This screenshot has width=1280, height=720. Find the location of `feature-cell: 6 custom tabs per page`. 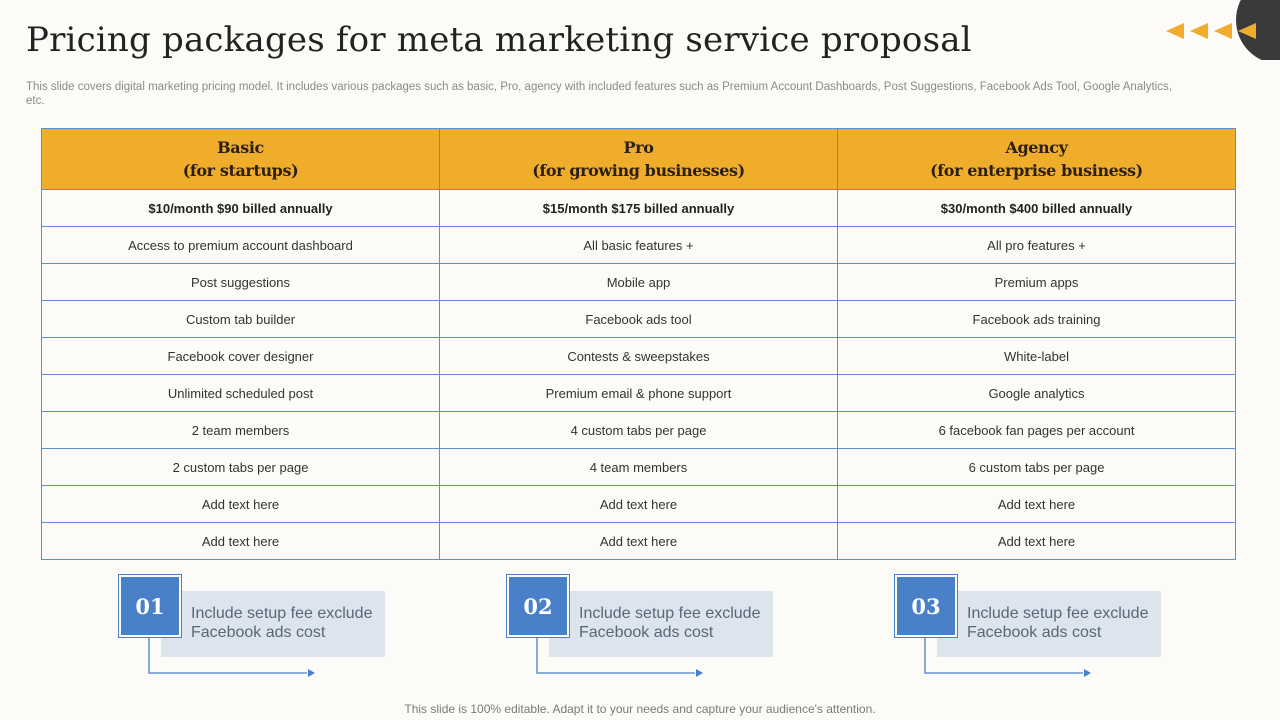

feature-cell: 6 custom tabs per page is located at coordinates (1036, 467).